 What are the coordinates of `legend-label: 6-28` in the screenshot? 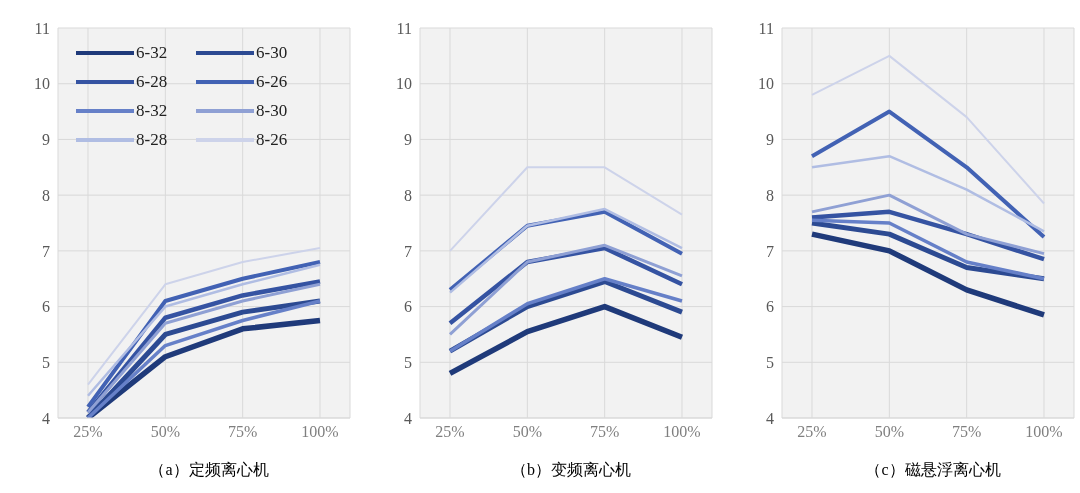 It's located at (152, 81).